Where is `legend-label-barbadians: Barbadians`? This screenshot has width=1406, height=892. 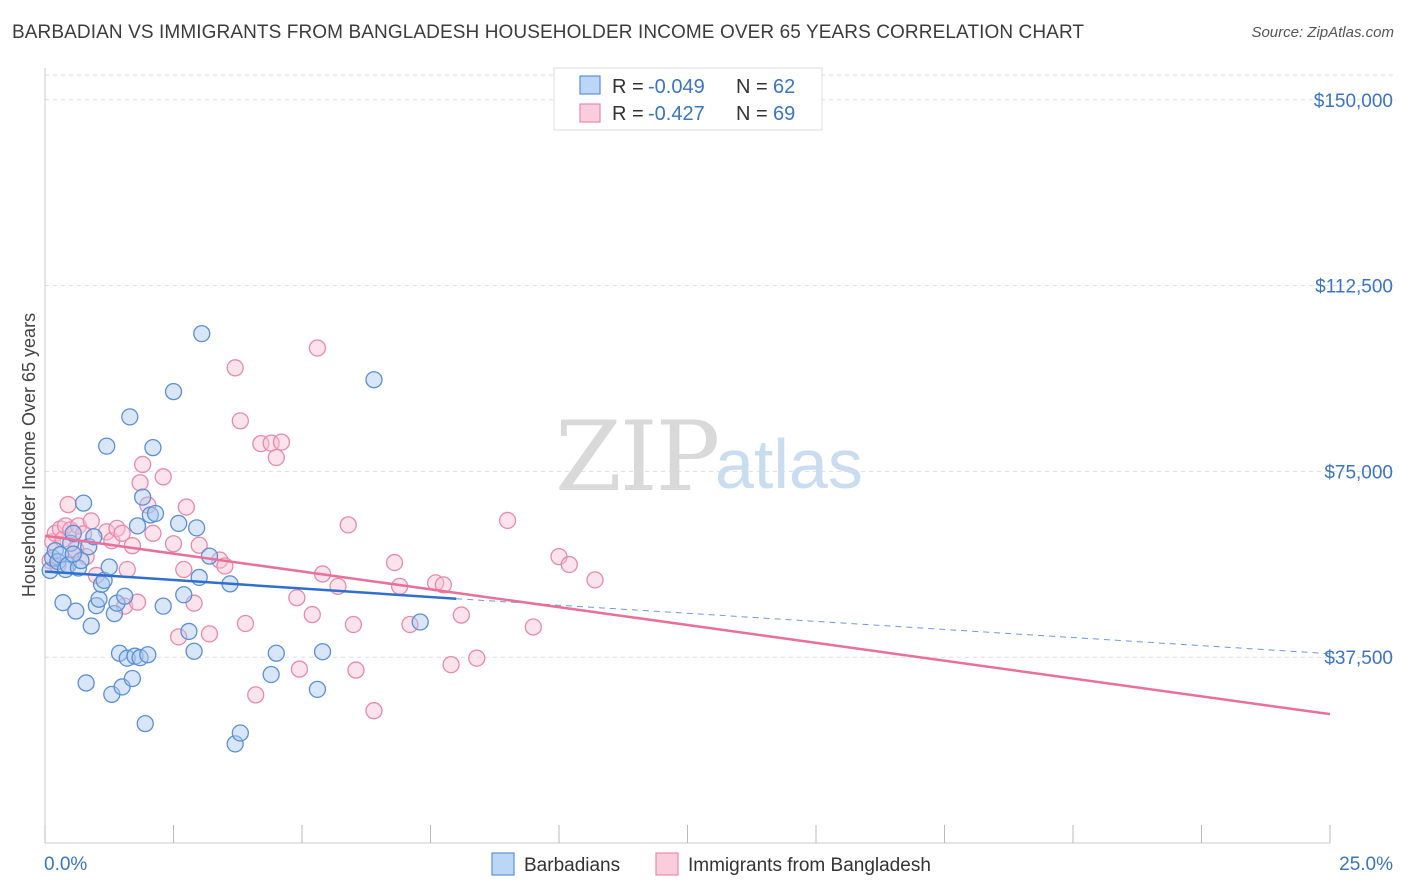 legend-label-barbadians: Barbadians is located at coordinates (572, 865).